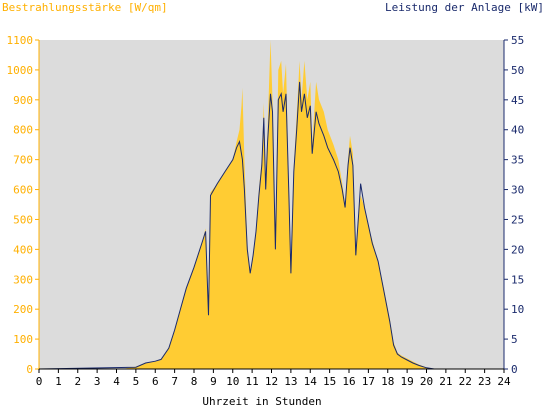  What do you see at coordinates (517, 309) in the screenshot?
I see `y-right-tick-label: 10` at bounding box center [517, 309].